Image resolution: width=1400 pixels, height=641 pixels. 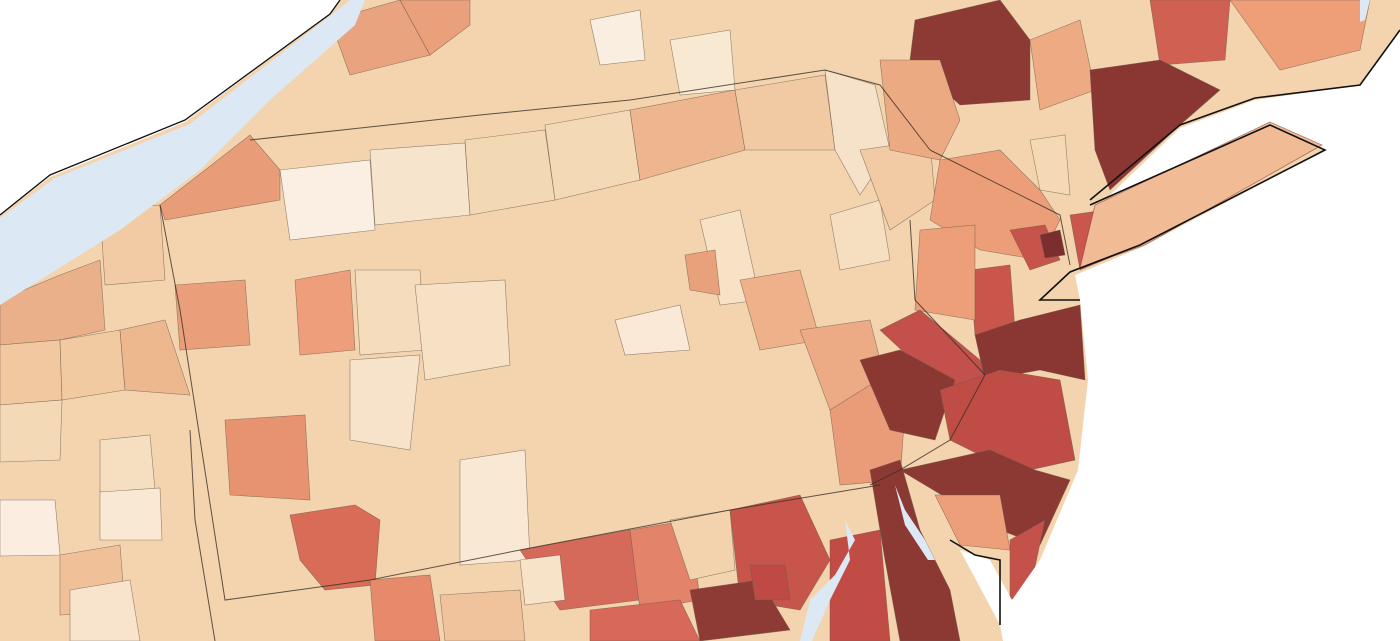 What do you see at coordinates (170, 108) in the screenshot?
I see `lake-outline` at bounding box center [170, 108].